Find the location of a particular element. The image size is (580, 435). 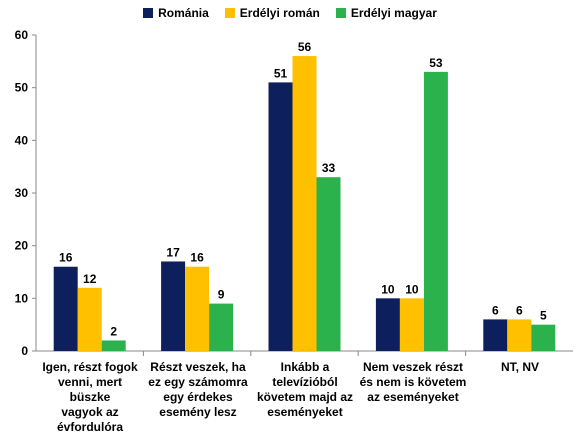

legend-item-erdelyi-magyar: Erdélyi magyar is located at coordinates (386, 13).